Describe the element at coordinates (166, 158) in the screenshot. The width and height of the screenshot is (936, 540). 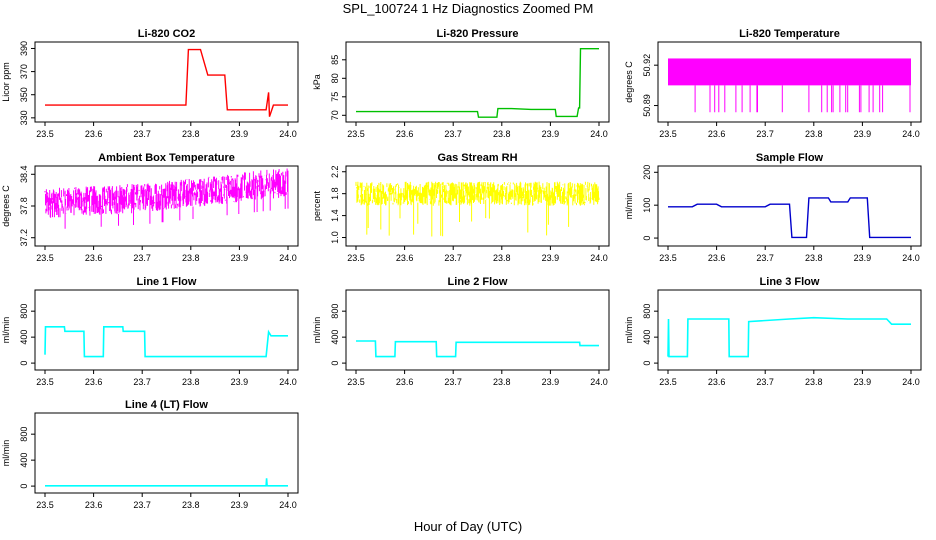
I see `panel-title: Ambient Box Temperature` at that location.